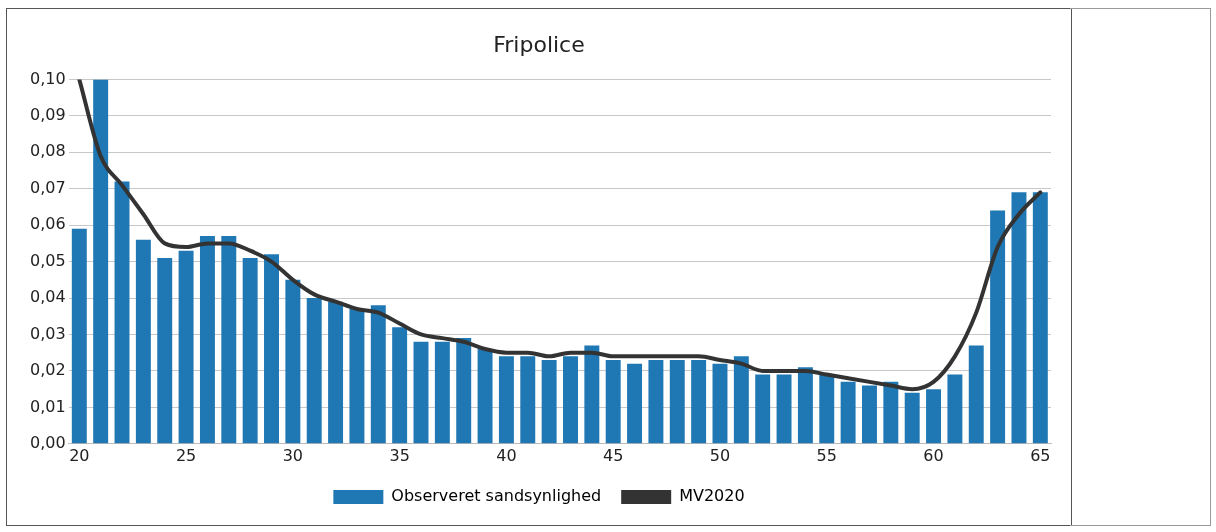 Image resolution: width=1216 pixels, height=532 pixels. I want to click on x-tick-label: 50, so click(720, 455).